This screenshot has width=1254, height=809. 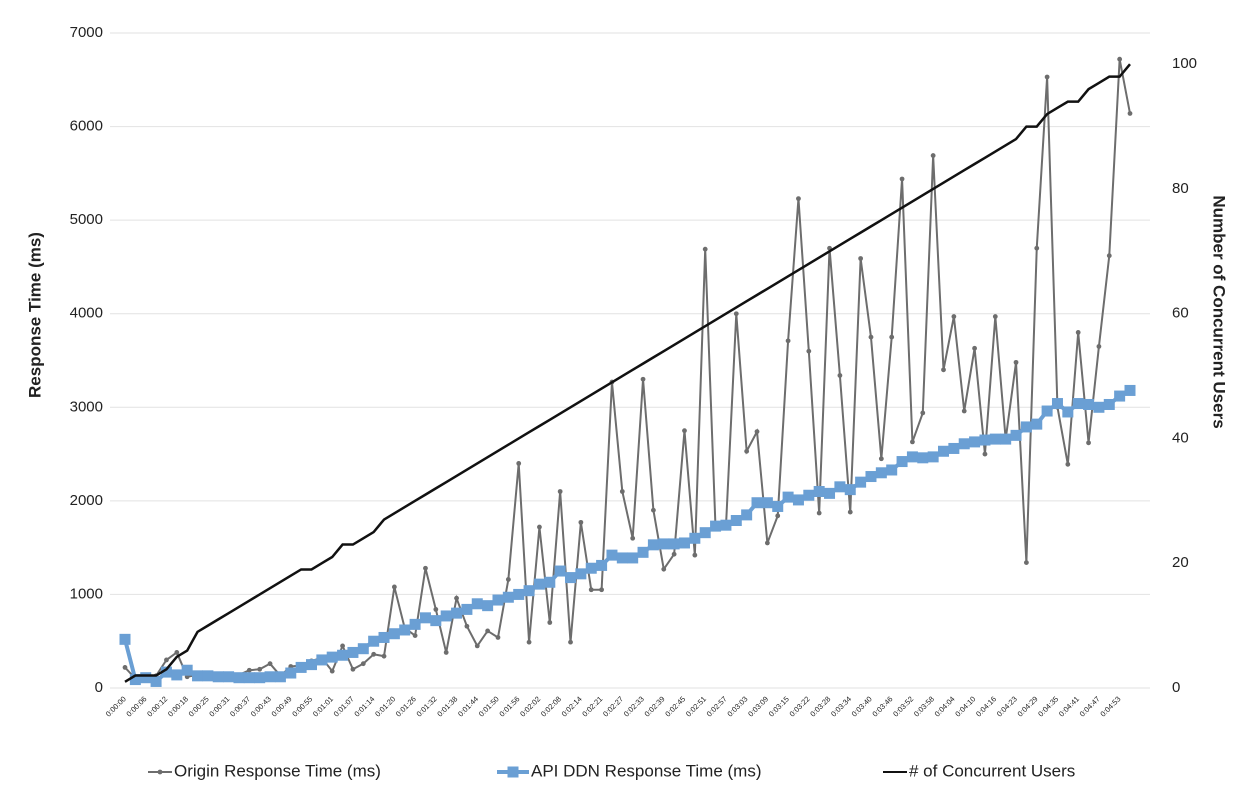 I want to click on x-tick-label: 0:02:51, so click(x=696, y=706).